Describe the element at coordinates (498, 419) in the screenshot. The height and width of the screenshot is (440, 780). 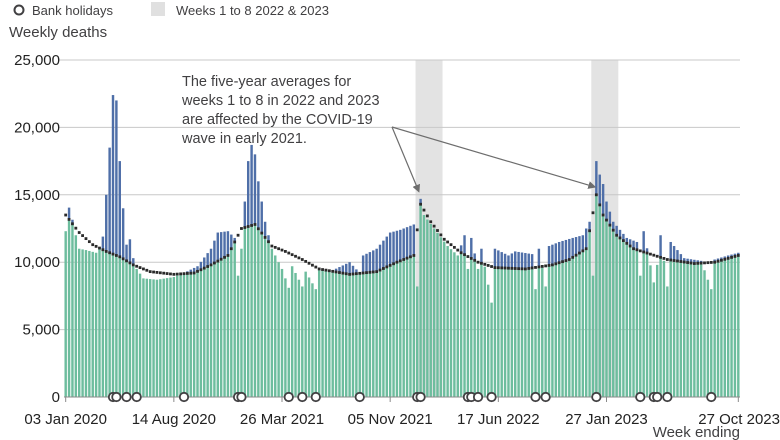
I see `x-tick-label: 17 Jun 2022` at that location.